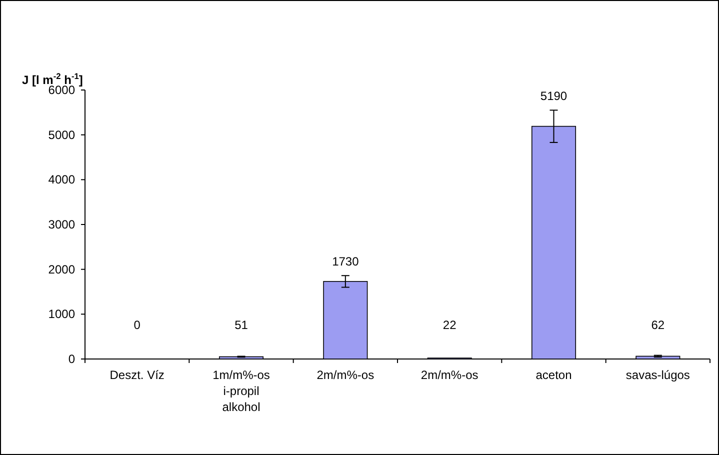  Describe the element at coordinates (72, 359) in the screenshot. I see `y-tick-label: 0` at that location.